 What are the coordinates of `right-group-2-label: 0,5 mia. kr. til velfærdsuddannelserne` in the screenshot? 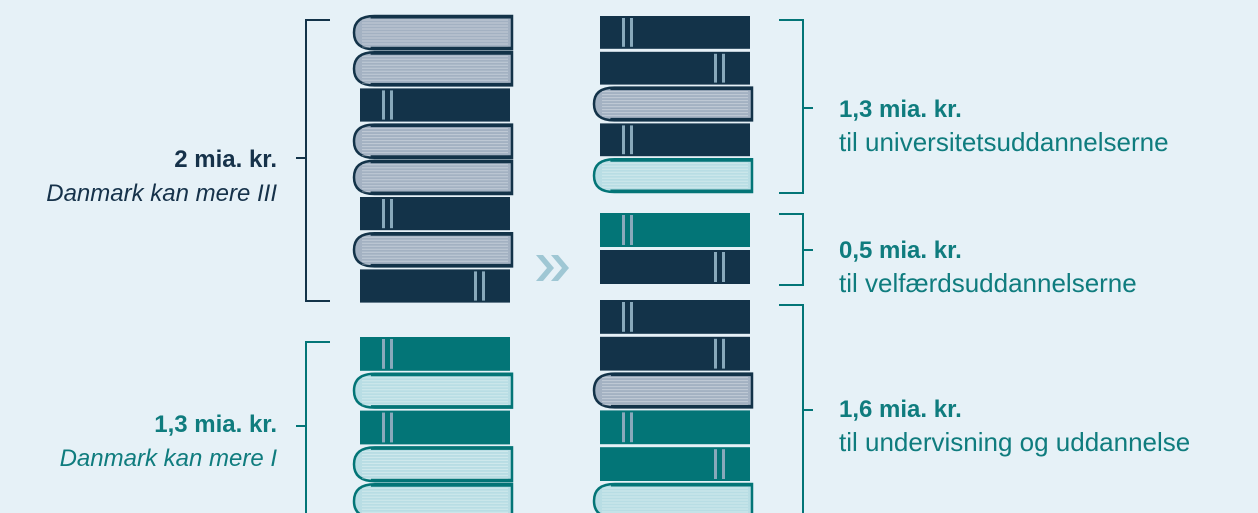 It's located at (988, 267).